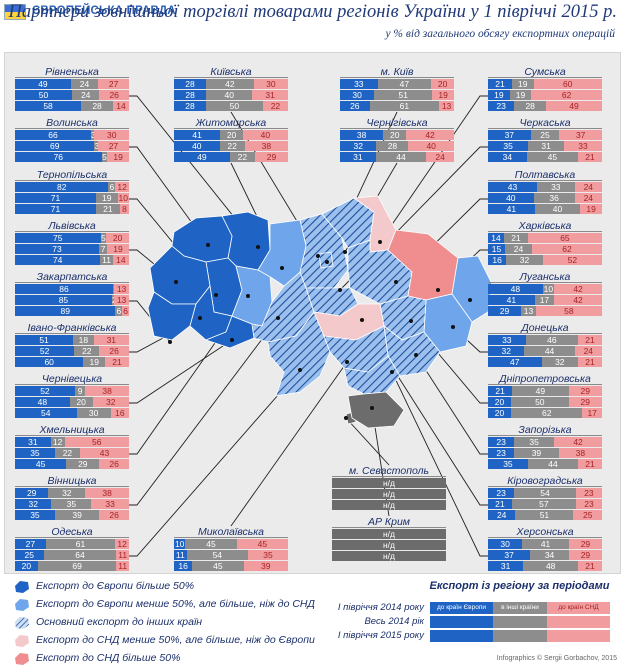 This screenshot has height=667, width=625. I want to click on bar-seg-cis: 12, so click(122, 187).